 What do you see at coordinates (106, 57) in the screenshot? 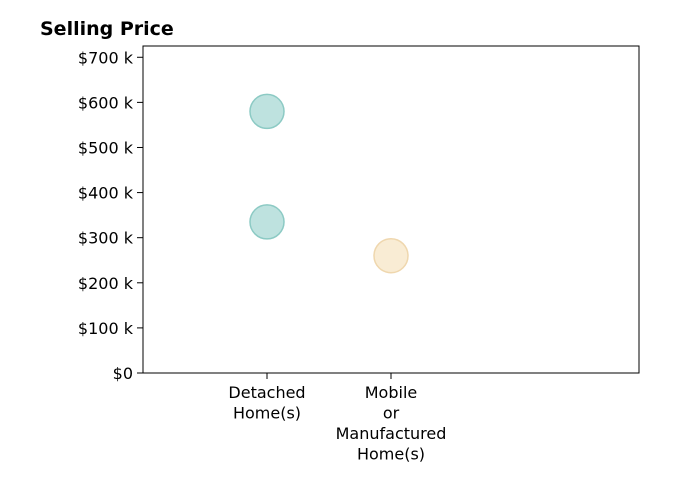
I see `y-tick-label: $700 k` at bounding box center [106, 57].